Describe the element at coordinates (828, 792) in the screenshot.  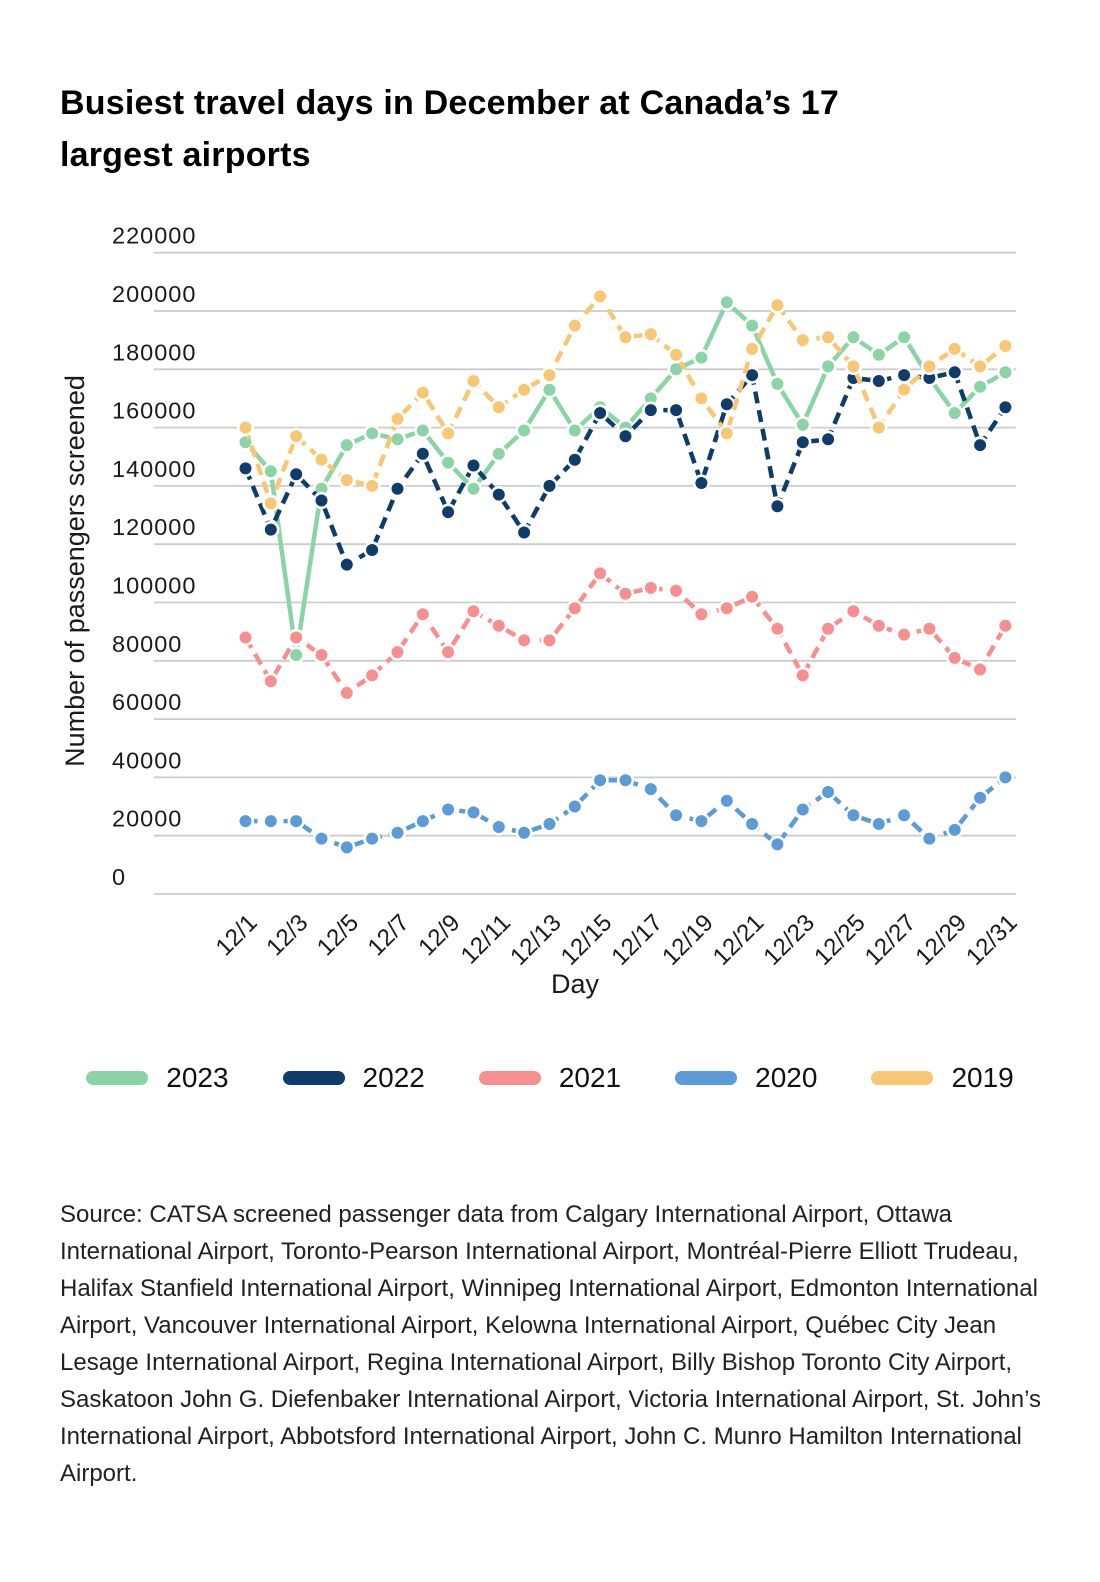
I see `data-point-2020-12/24` at that location.